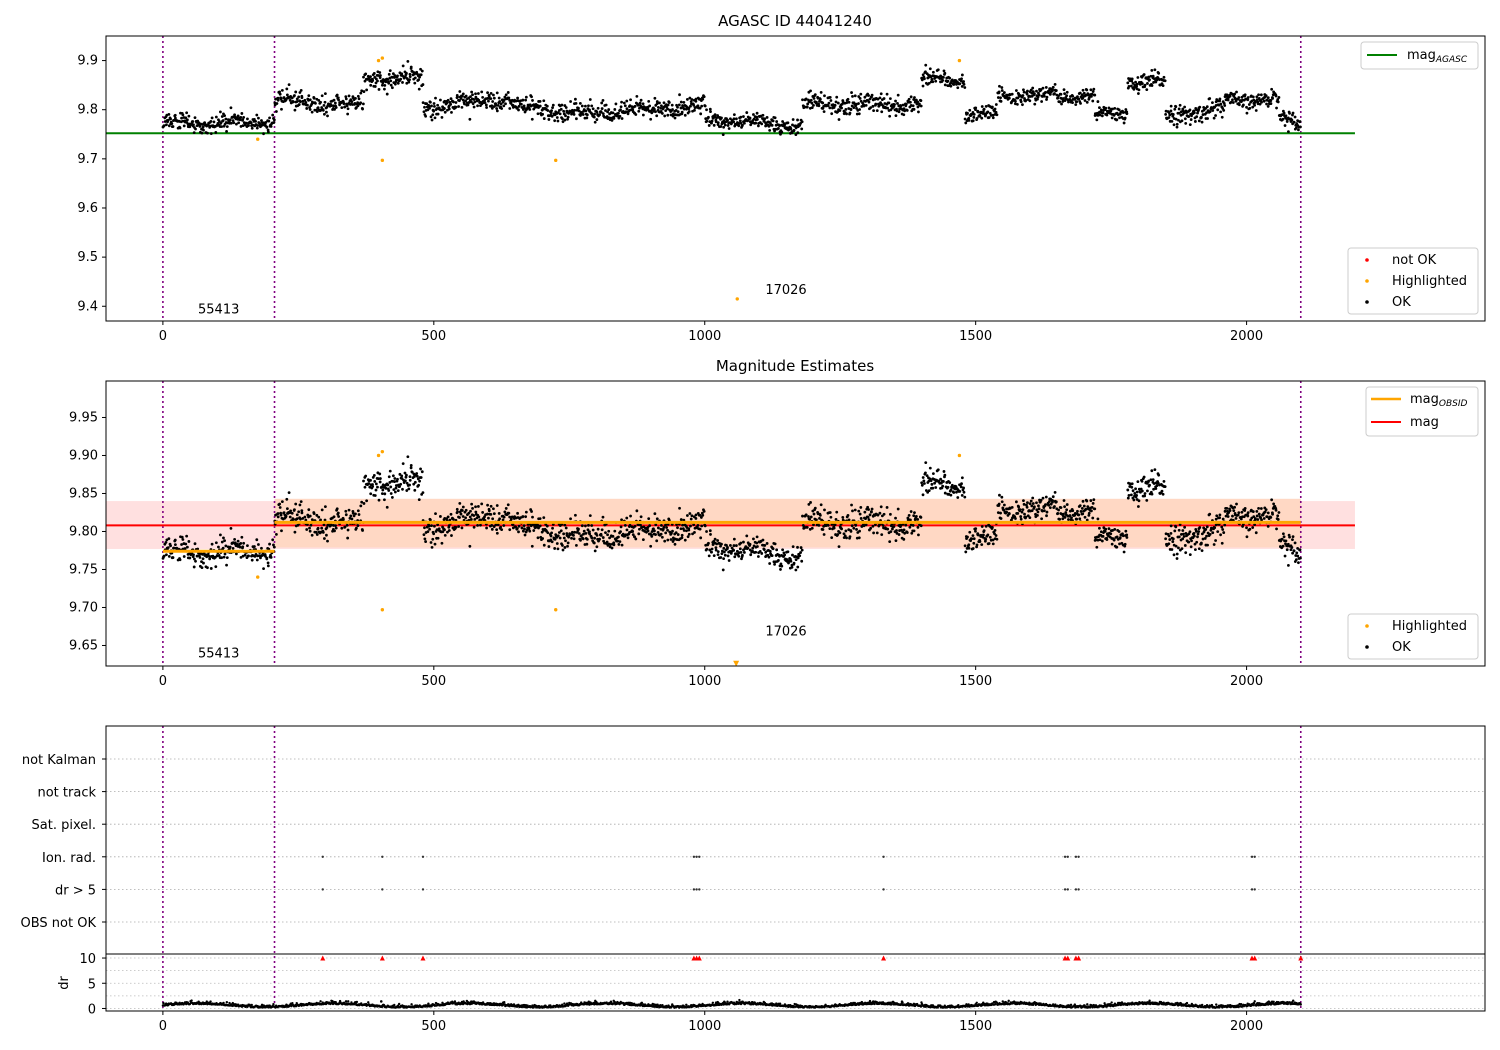  Describe the element at coordinates (556, 160) in the screenshot. I see `highlighted-point` at that location.